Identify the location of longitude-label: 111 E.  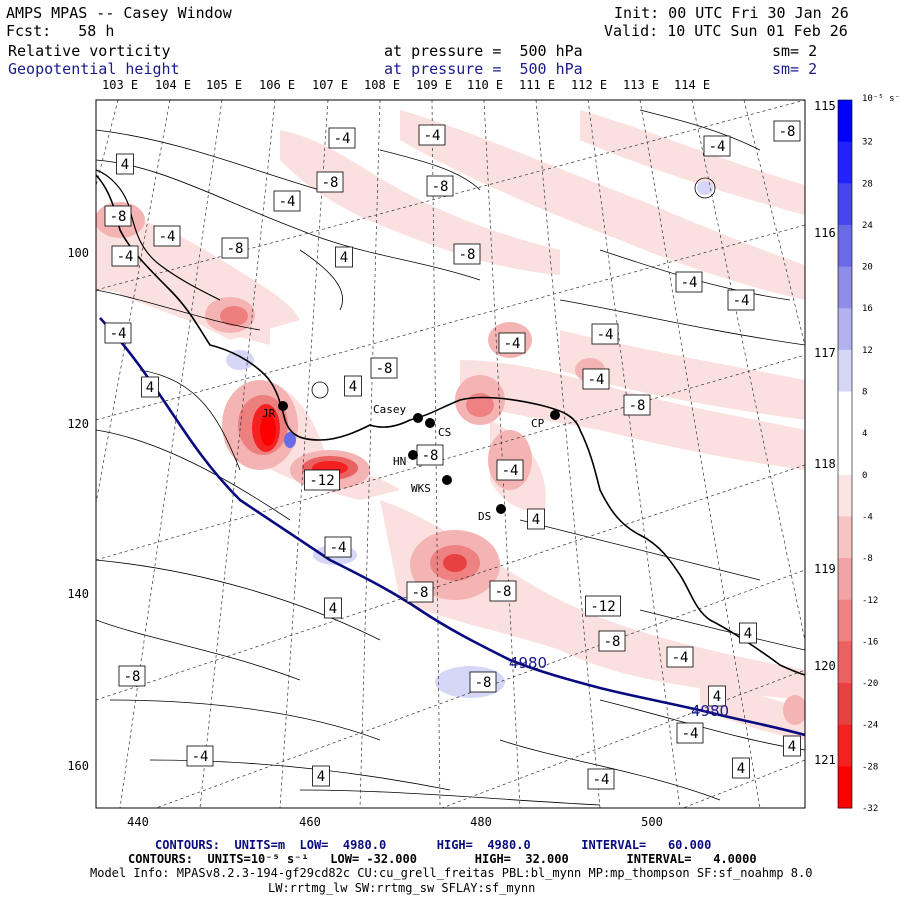
(537, 85).